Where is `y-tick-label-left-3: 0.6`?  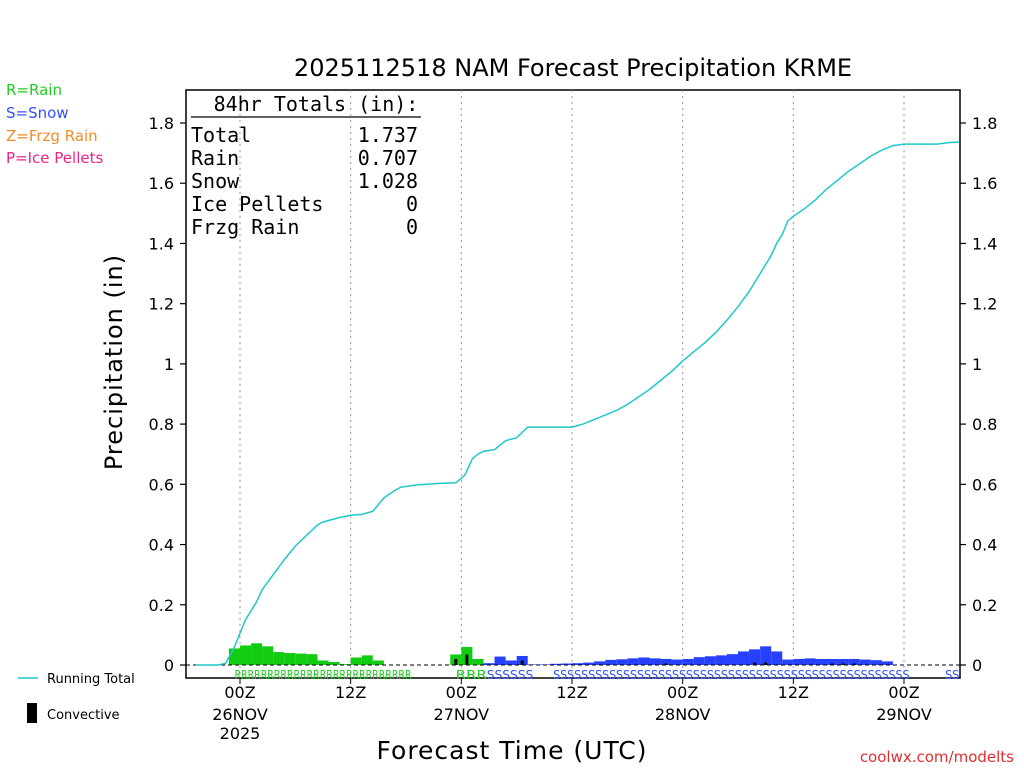
y-tick-label-left-3: 0.6 is located at coordinates (161, 484).